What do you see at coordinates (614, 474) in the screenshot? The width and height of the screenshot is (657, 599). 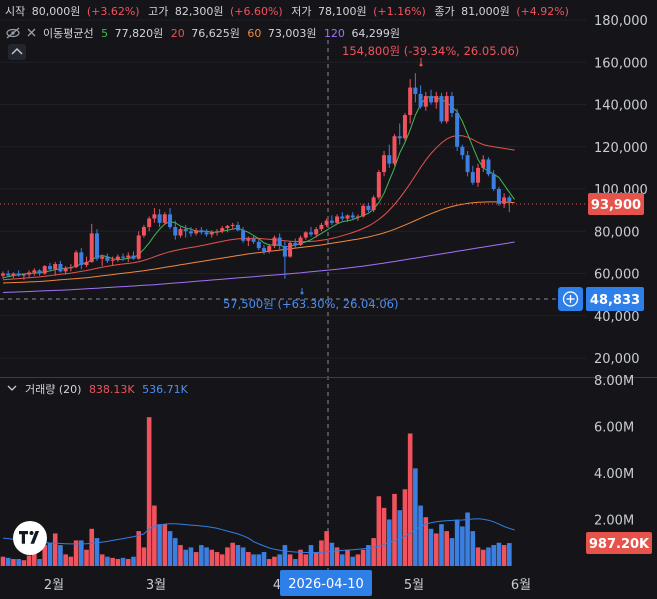 I see `volume-tick-label: 4.00M` at bounding box center [614, 474].